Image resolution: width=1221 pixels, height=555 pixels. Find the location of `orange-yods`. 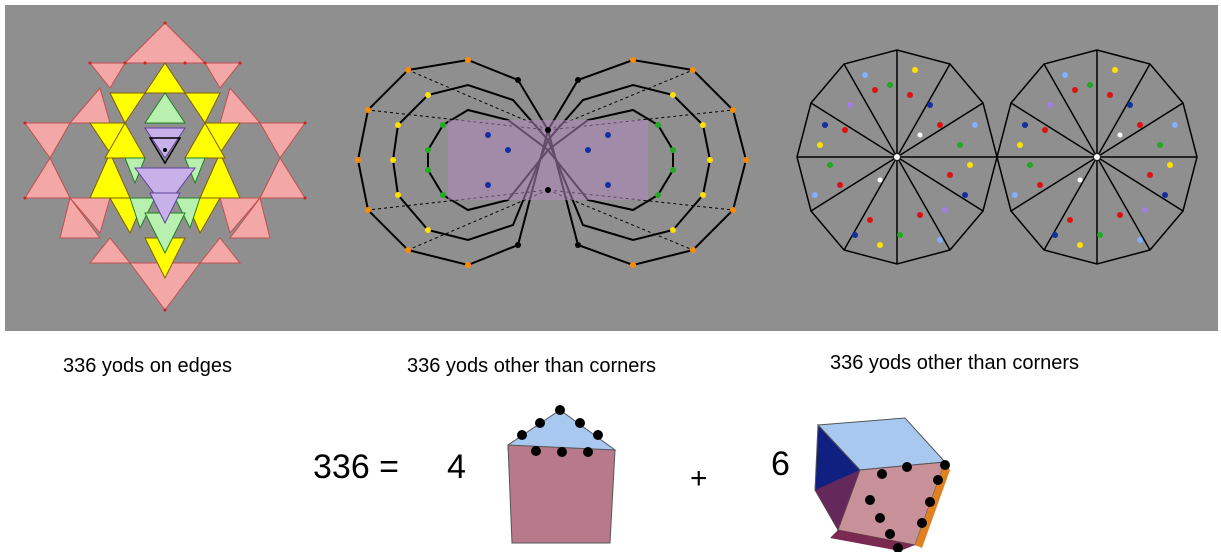

orange-yods is located at coordinates (552, 162).